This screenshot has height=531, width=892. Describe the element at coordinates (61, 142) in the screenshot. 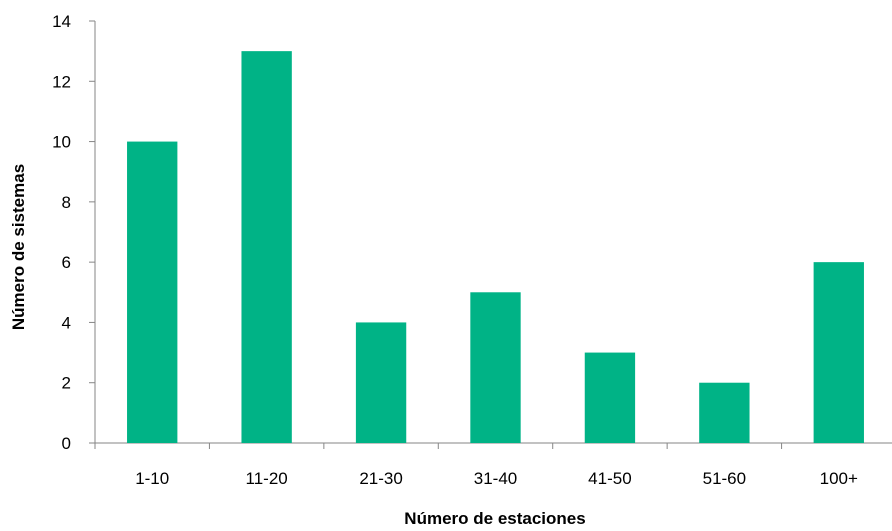

I see `y-tick-label: 10` at that location.